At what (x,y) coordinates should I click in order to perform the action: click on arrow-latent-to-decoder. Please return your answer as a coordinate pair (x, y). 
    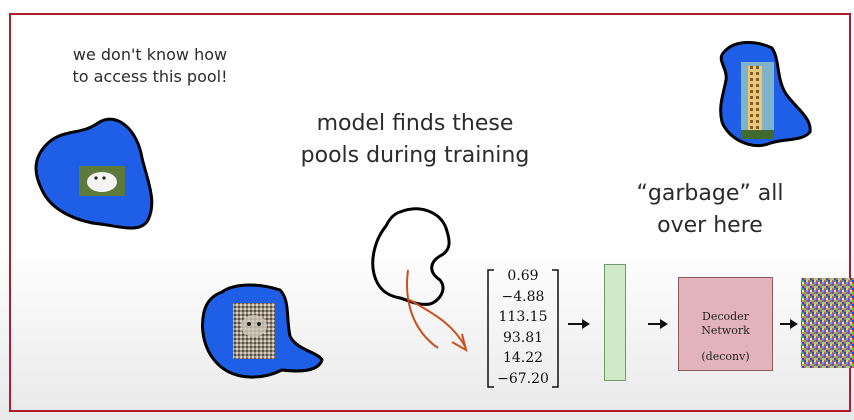
    Looking at the image, I should click on (658, 324).